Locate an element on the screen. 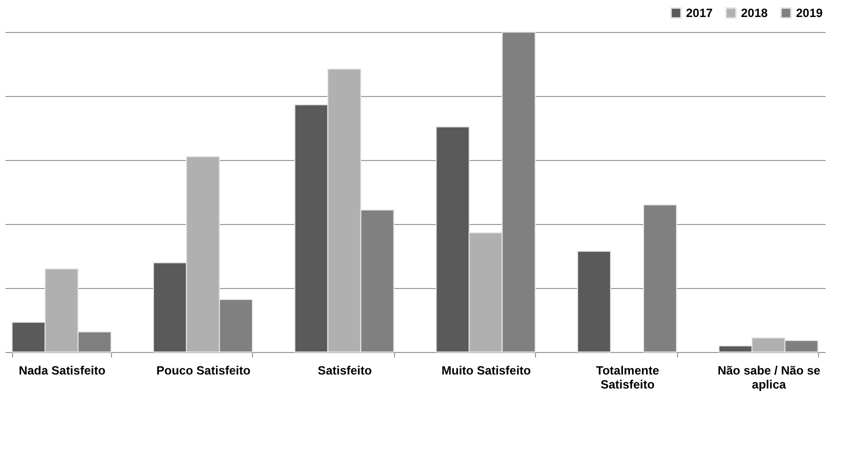  legend-label: 2017 is located at coordinates (700, 13).